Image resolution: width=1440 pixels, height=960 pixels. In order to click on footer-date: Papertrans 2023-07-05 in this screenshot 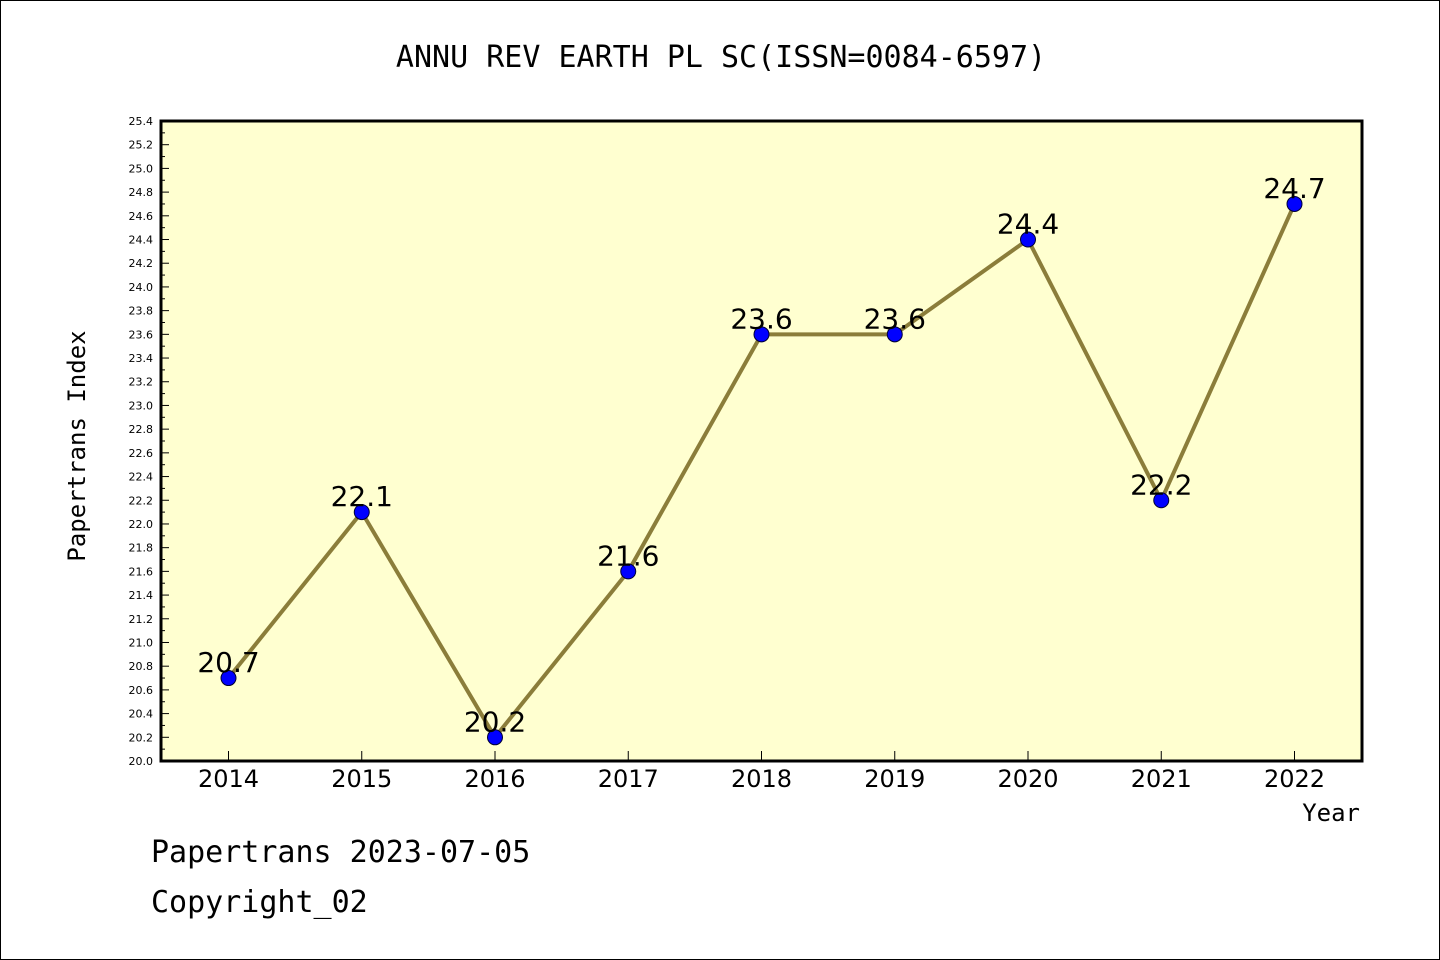, I will do `click(341, 852)`.